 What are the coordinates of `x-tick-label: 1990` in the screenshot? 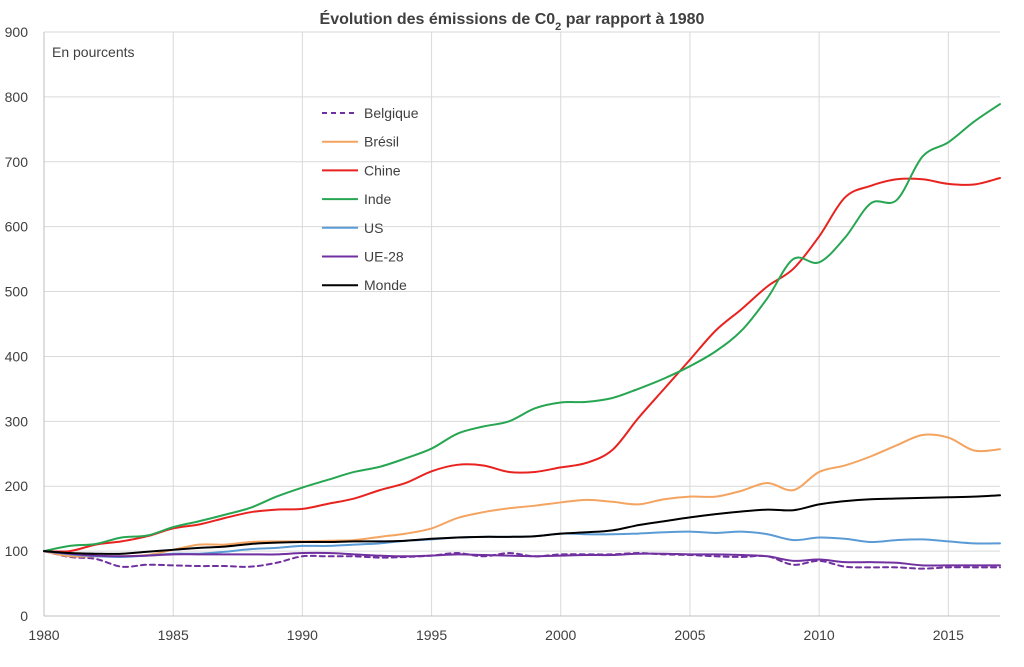 It's located at (302, 635).